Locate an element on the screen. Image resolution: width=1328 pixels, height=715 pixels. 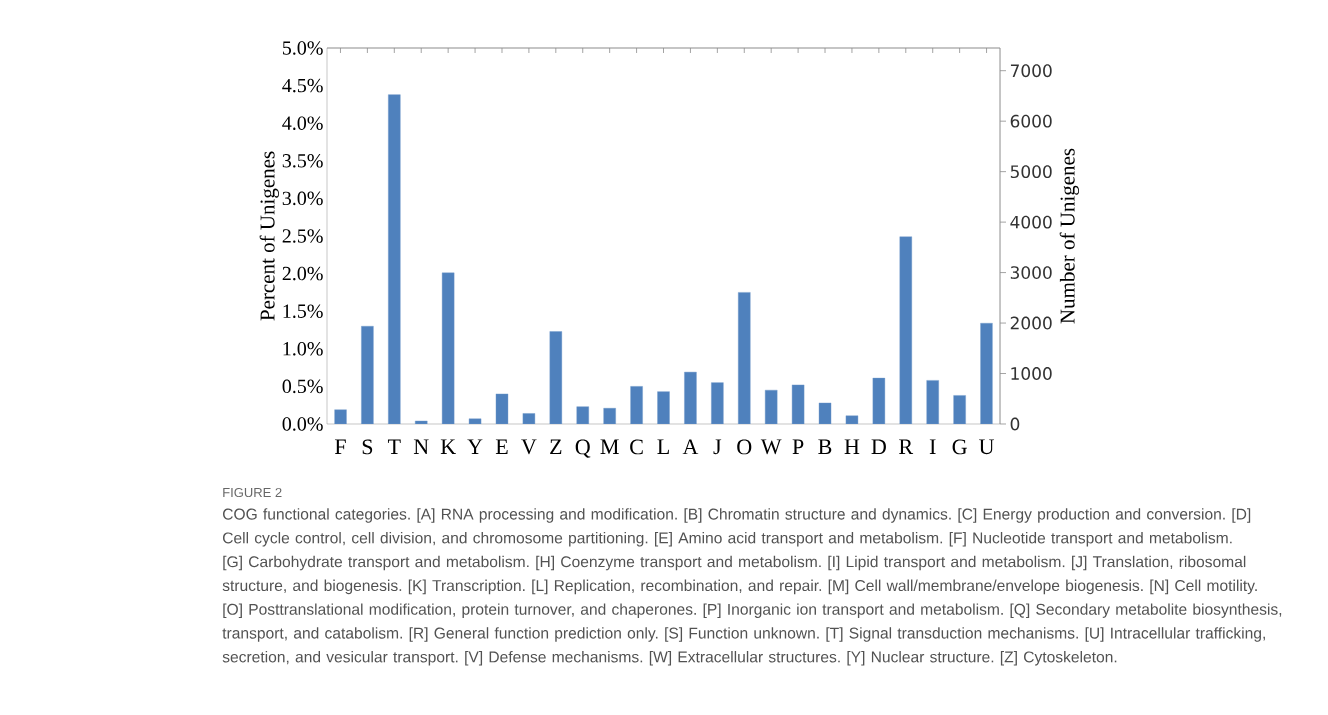
x-tick-label: Q is located at coordinates (583, 448).